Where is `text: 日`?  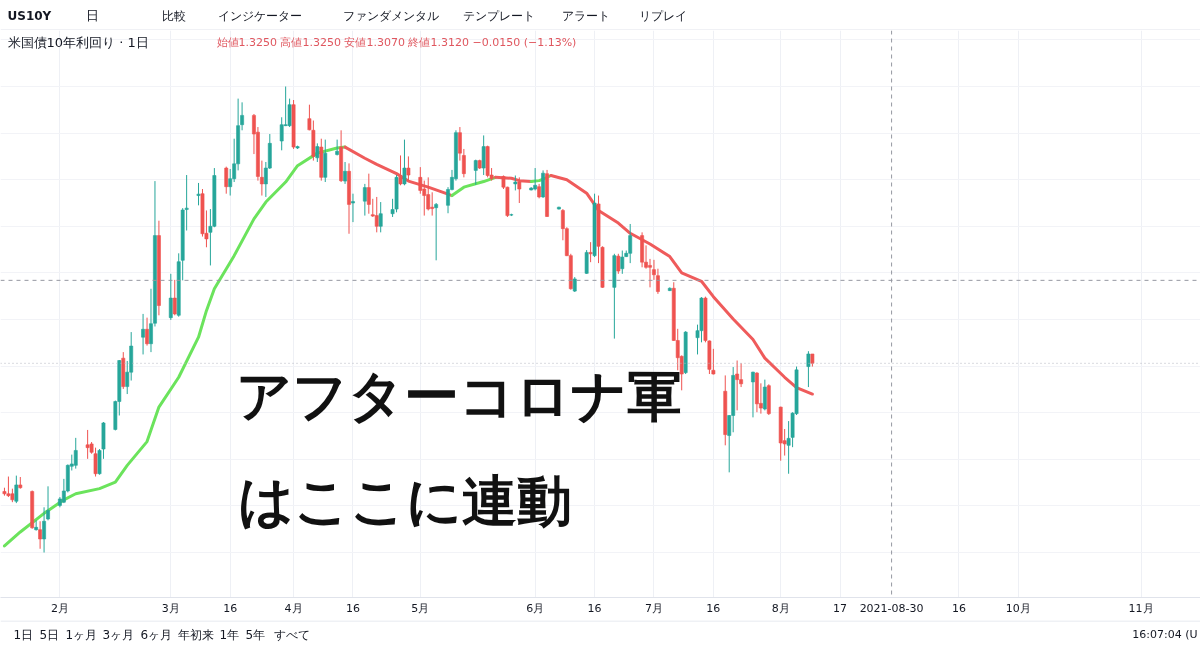
text: 日 is located at coordinates (92, 15).